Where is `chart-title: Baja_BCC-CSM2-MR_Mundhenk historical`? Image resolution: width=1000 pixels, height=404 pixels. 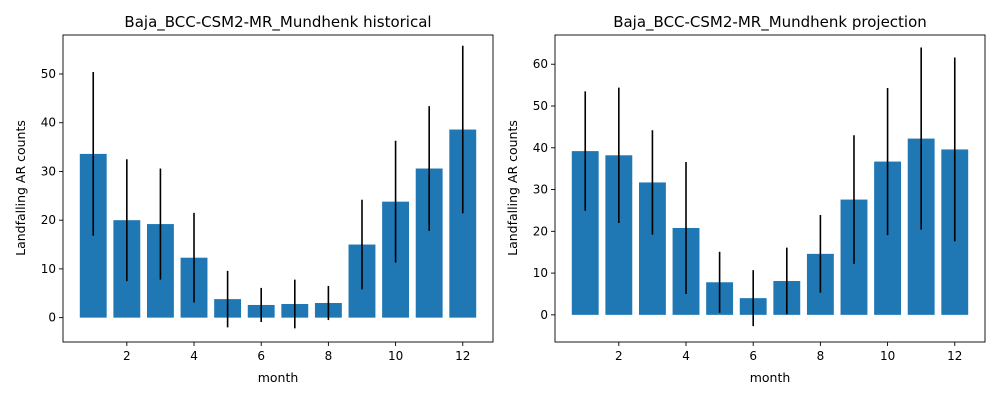 chart-title: Baja_BCC-CSM2-MR_Mundhenk historical is located at coordinates (277, 22).